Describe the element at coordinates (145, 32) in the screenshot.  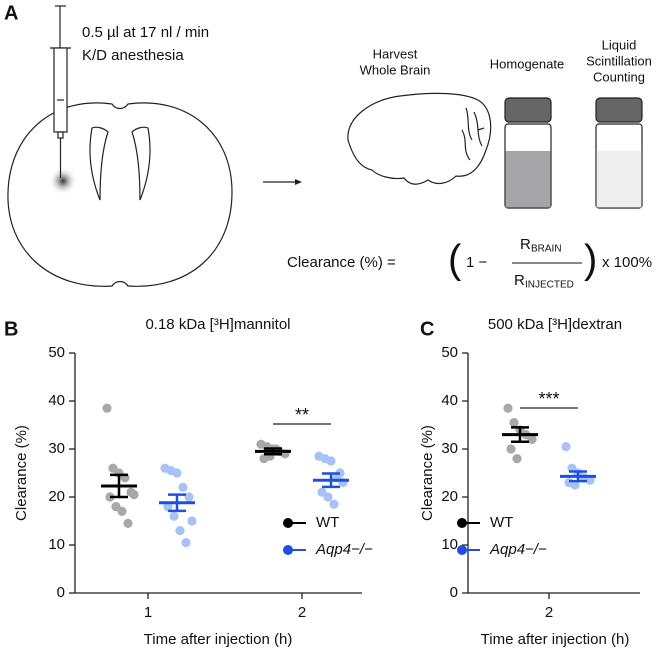
I see `injection-text: 0.5 µl at 17 nl / min` at that location.